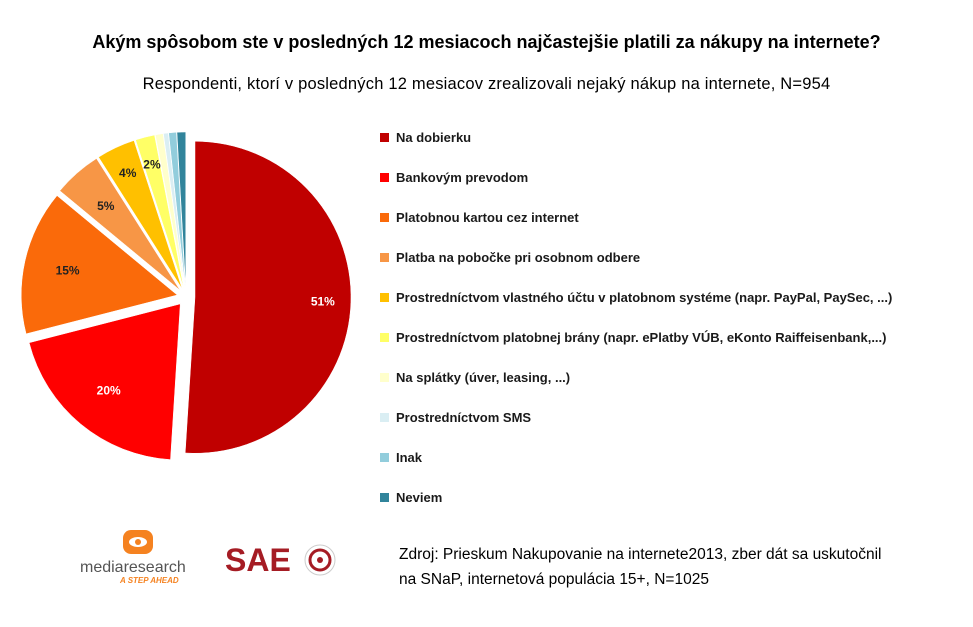  I want to click on legend-item: Prostredníctvom SMS, so click(455, 417).